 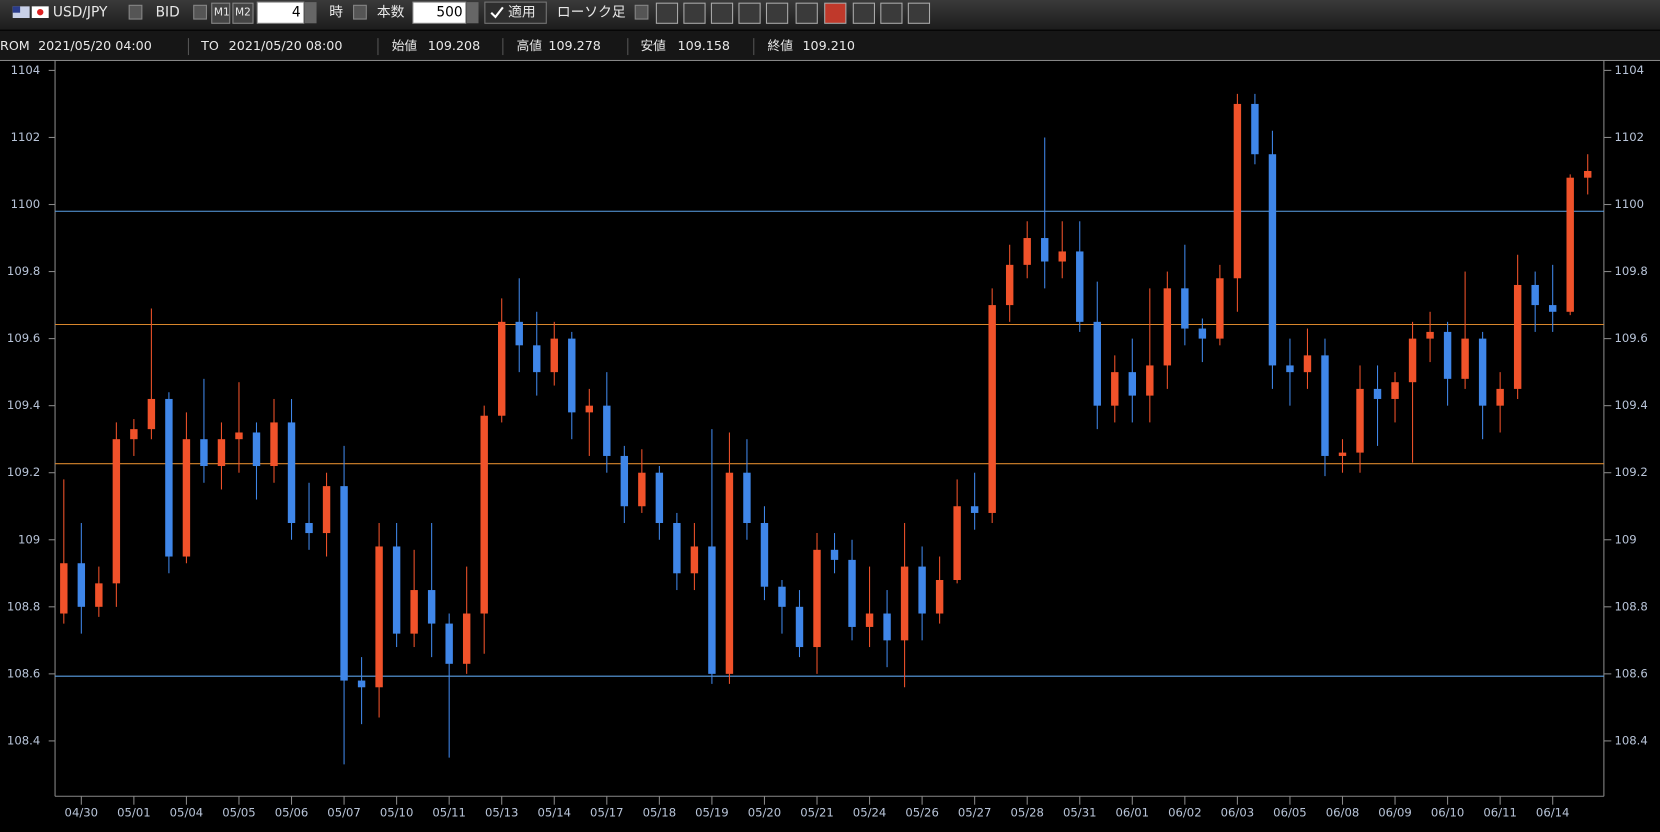 What do you see at coordinates (1629, 204) in the screenshot?
I see `y-tick-label-right: 1100` at bounding box center [1629, 204].